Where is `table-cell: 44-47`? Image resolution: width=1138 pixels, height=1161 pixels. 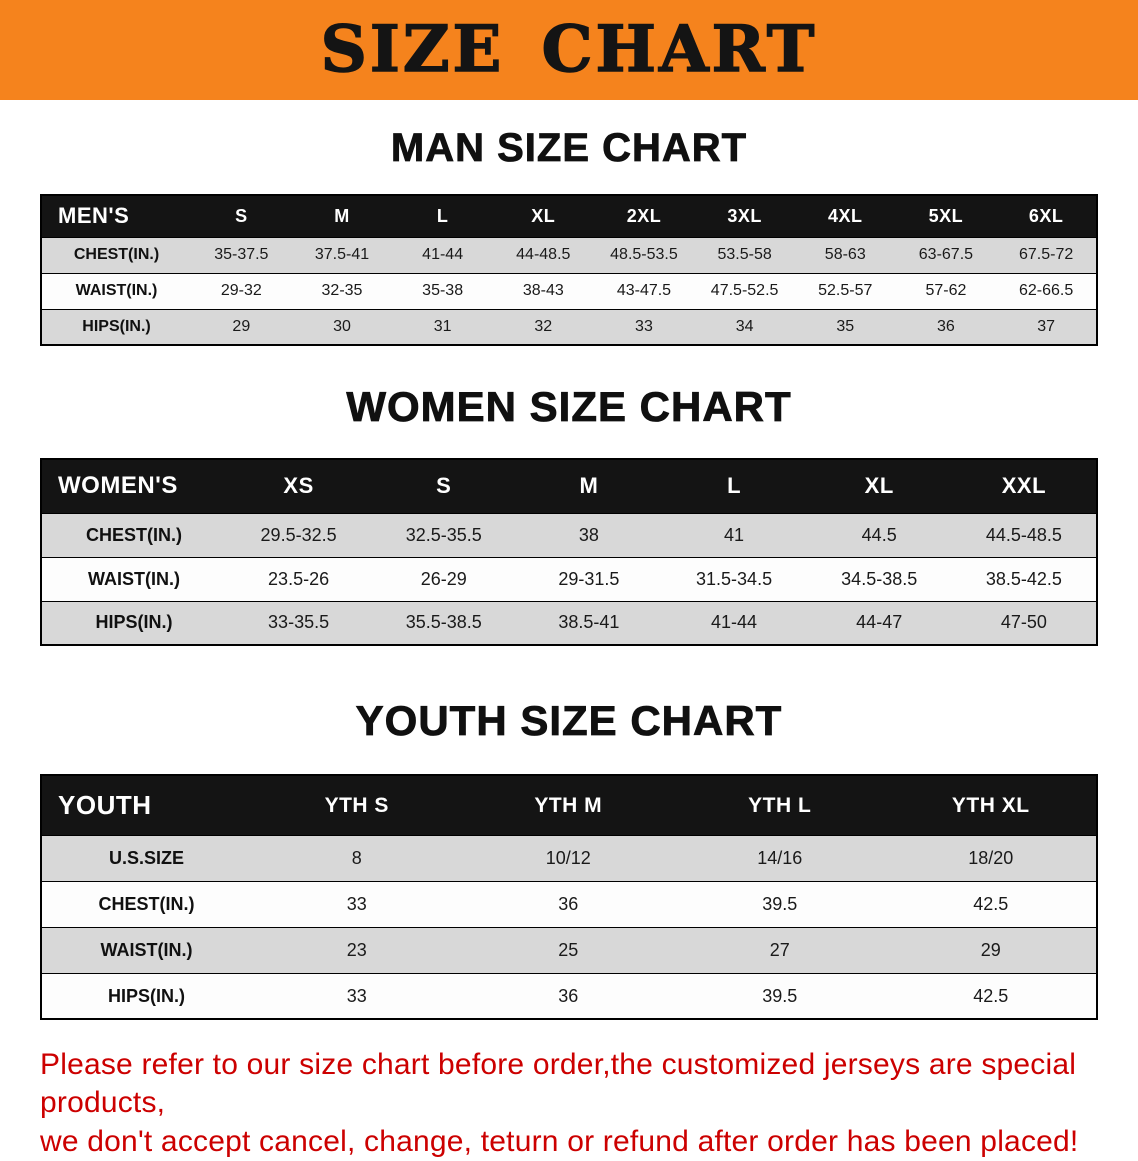
table-cell: 44-47 is located at coordinates (879, 623).